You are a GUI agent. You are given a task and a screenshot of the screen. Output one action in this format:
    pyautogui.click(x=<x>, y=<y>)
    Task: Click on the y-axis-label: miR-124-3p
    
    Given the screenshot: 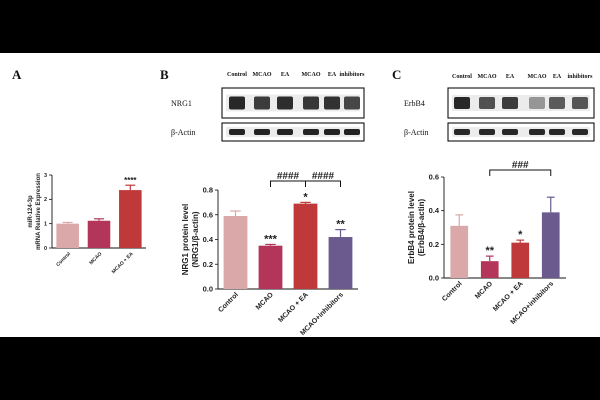 What is the action you would take?
    pyautogui.click(x=31, y=211)
    